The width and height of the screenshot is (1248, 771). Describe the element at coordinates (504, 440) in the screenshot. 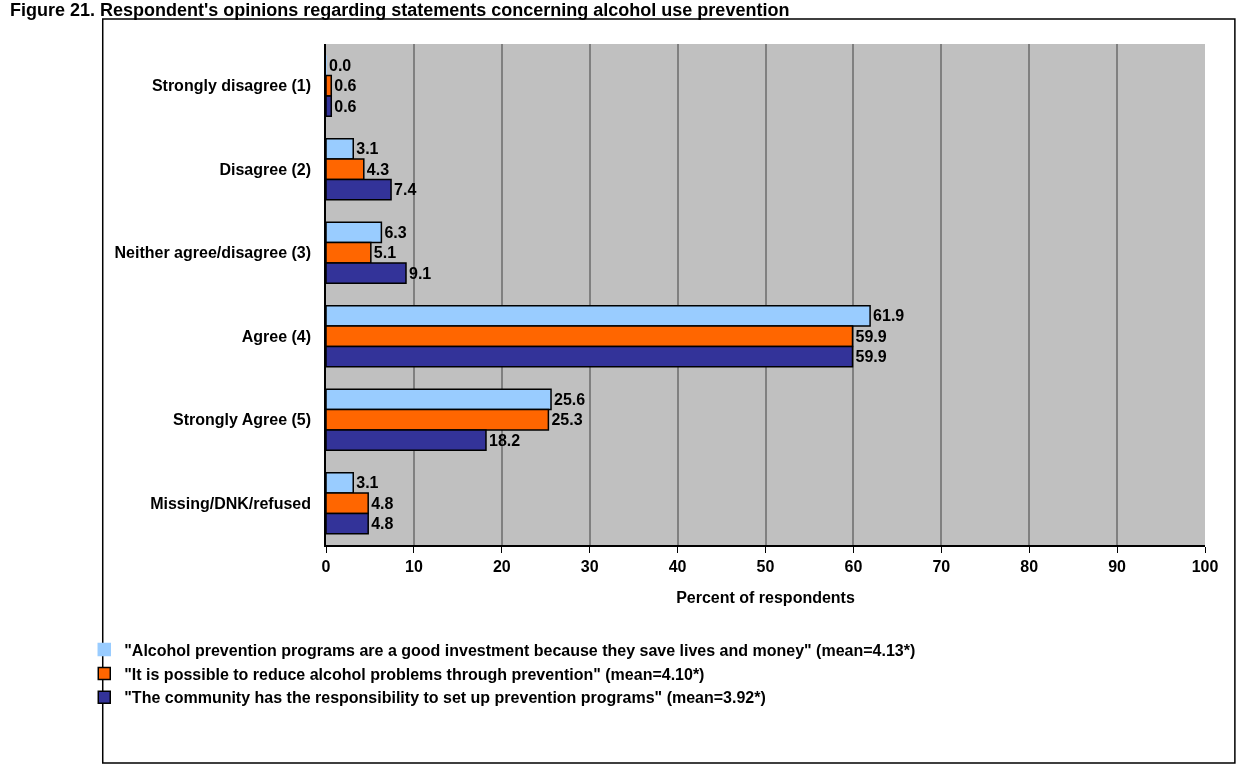

I see `data-label: 18.2` at that location.